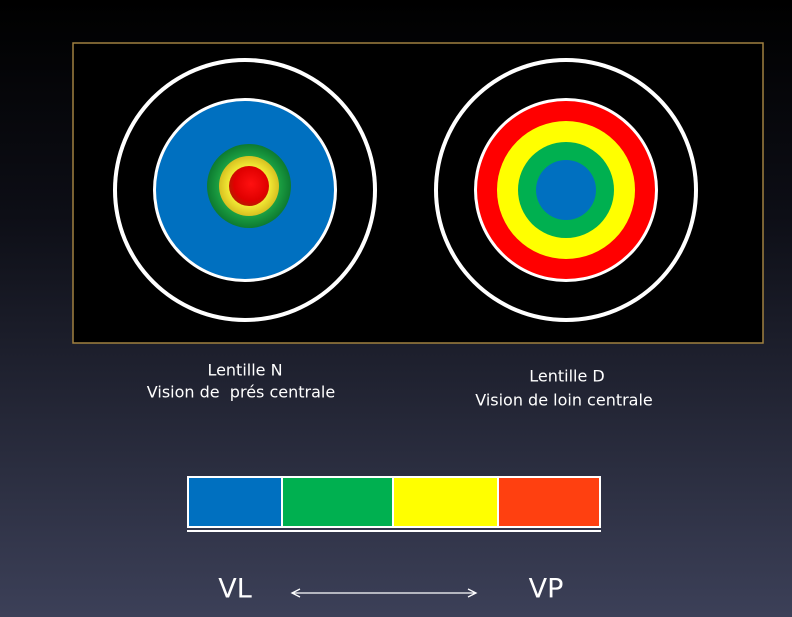 The width and height of the screenshot is (792, 617). Describe the element at coordinates (235, 502) in the screenshot. I see `scale-blue` at that location.